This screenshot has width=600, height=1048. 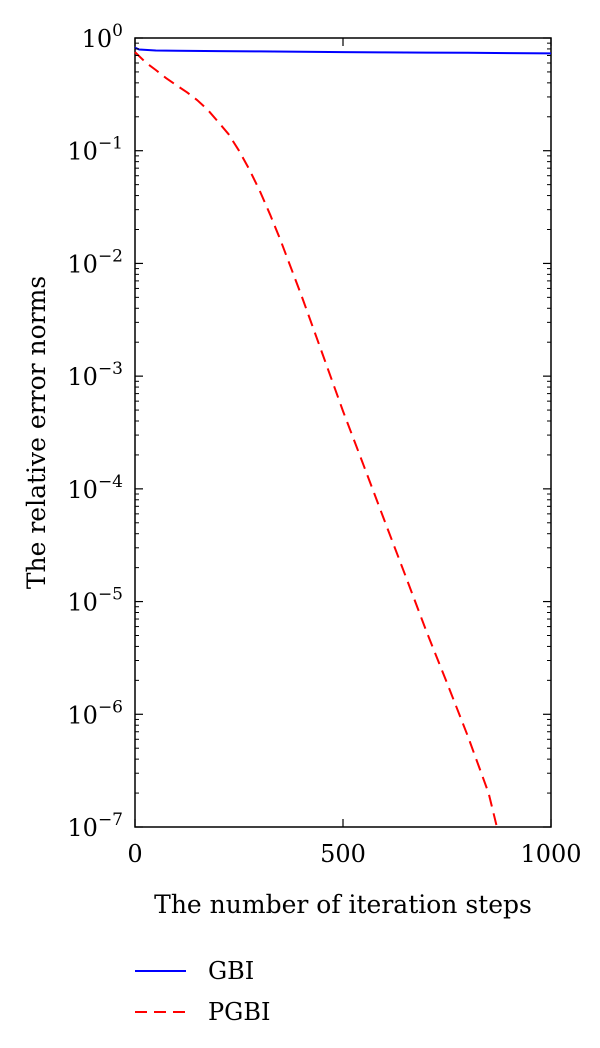 I want to click on y-tick-label: 10⁻³, so click(x=95, y=375).